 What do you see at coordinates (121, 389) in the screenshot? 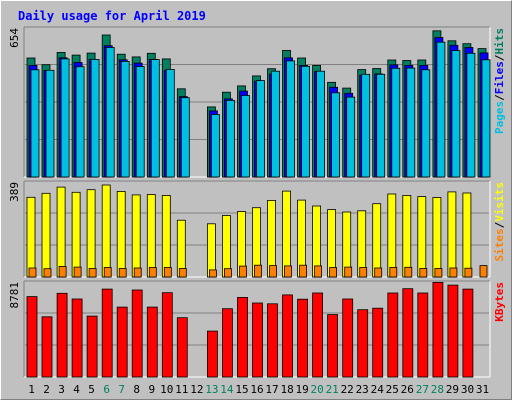
I see `x-tick-label-day-7: 7` at bounding box center [121, 389].